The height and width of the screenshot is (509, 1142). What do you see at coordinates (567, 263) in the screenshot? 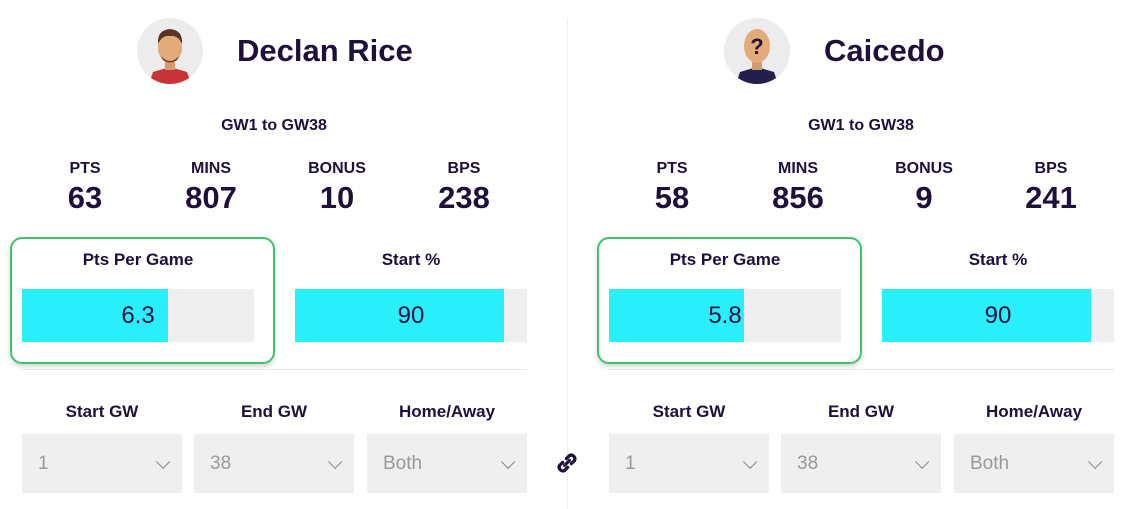
I see `panel-divider` at bounding box center [567, 263].